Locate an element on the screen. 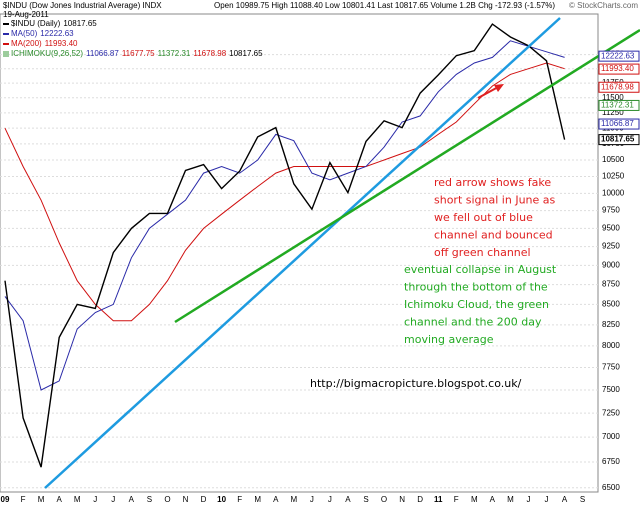  chart-date: 19-Aug-2011 is located at coordinates (26, 14).